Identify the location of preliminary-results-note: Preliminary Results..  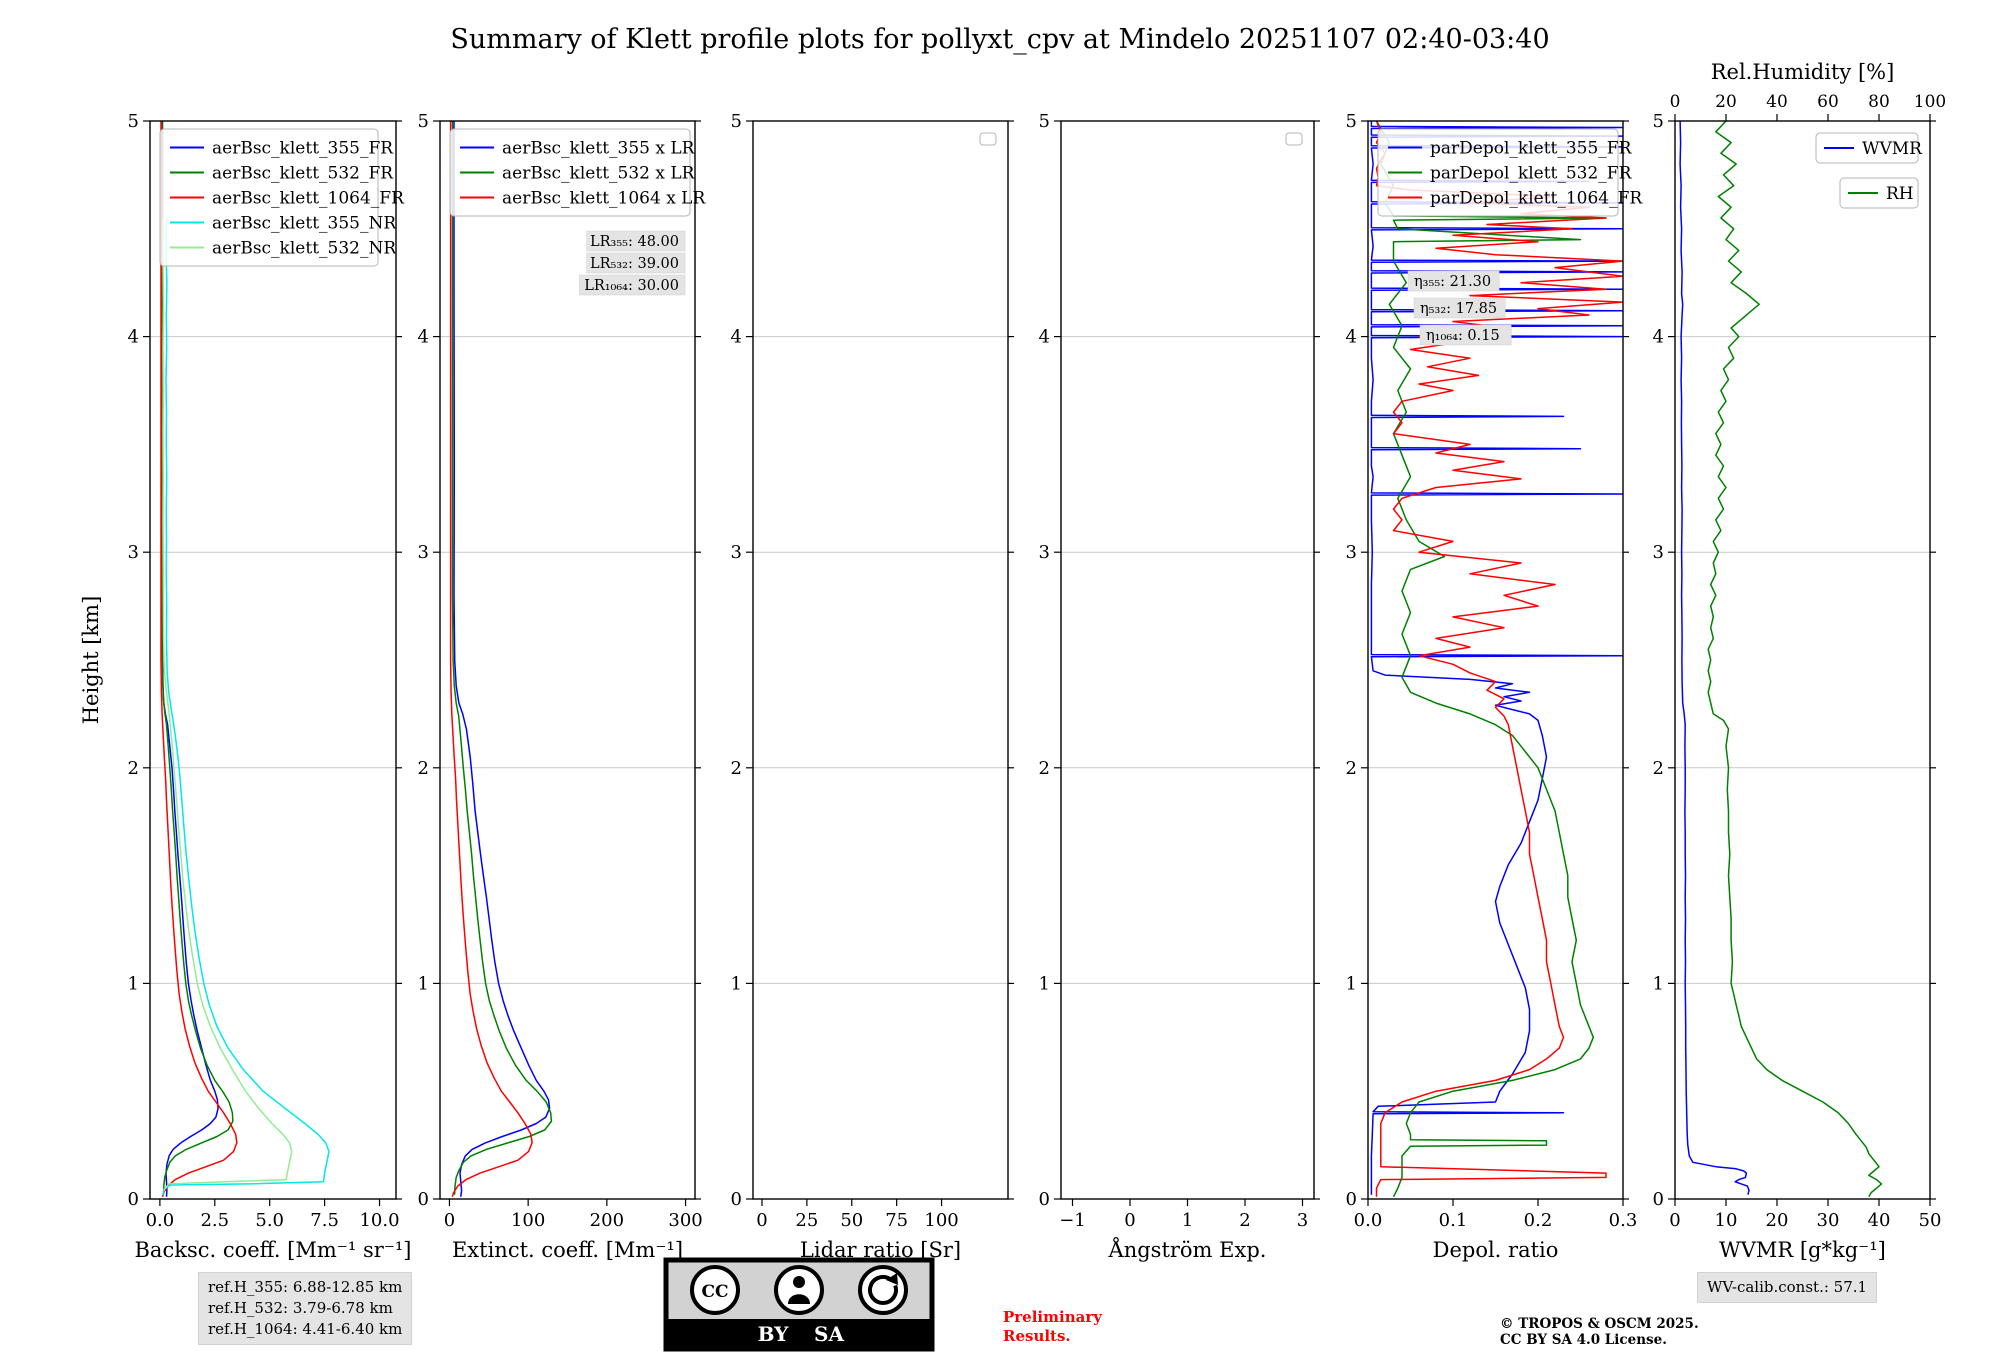
(1052, 1326).